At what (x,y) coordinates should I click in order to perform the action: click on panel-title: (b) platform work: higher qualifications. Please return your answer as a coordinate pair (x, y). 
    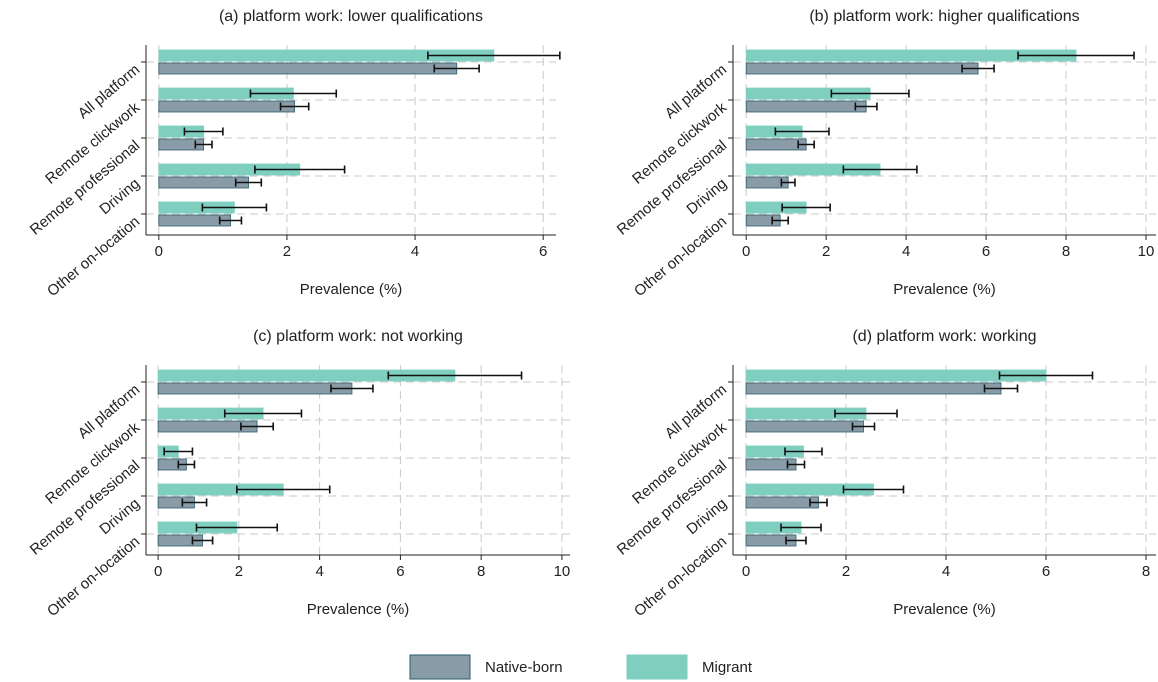
    Looking at the image, I should click on (944, 16).